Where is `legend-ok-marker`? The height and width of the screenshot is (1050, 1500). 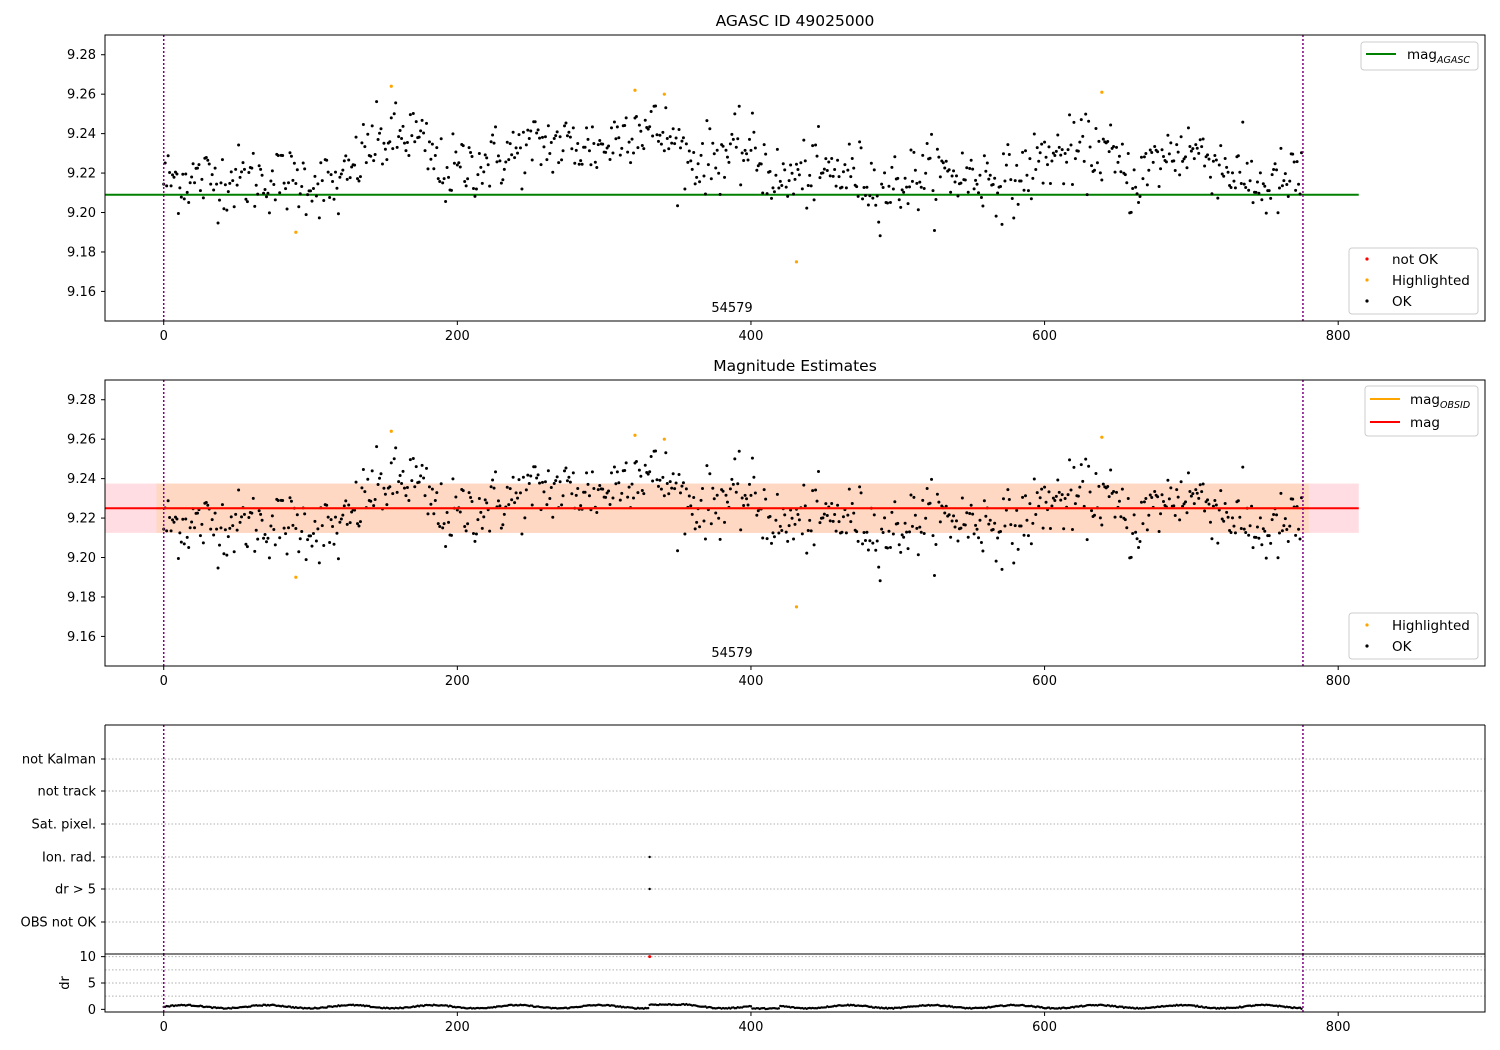
legend-ok-marker is located at coordinates (1367, 301).